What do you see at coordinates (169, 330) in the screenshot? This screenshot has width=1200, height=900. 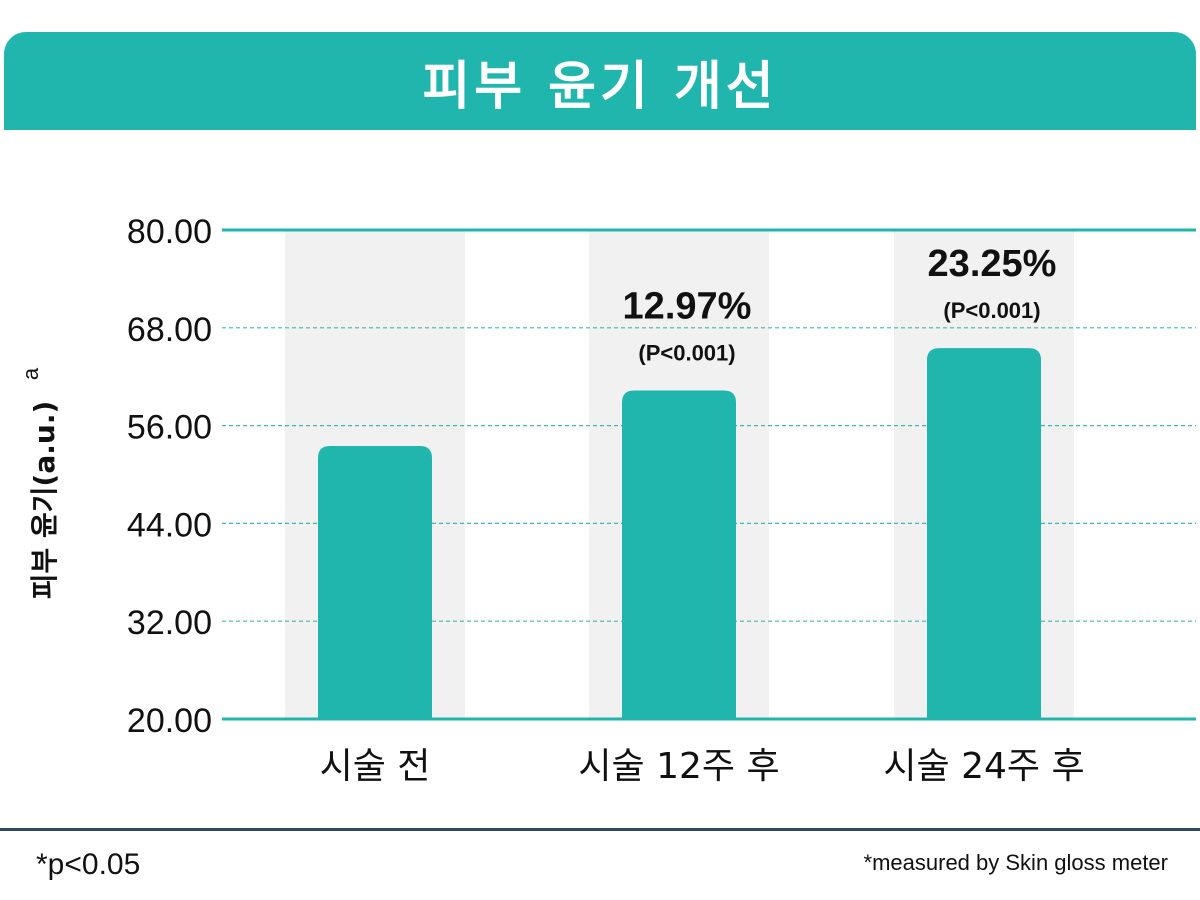 I see `y-tick-label: 68.00` at bounding box center [169, 330].